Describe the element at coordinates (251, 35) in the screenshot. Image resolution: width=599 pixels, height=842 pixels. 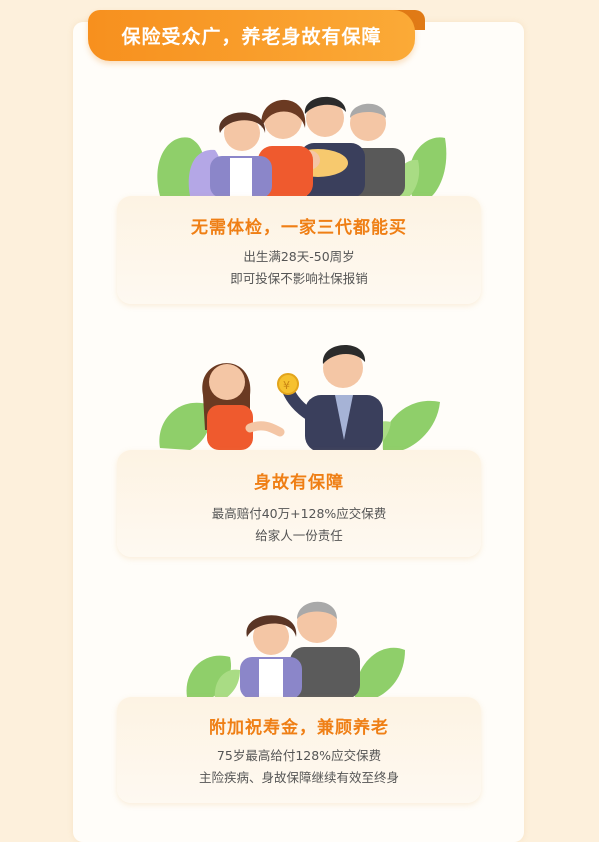
I see `banner-title: 保险受众广，养老身故有保障` at that location.